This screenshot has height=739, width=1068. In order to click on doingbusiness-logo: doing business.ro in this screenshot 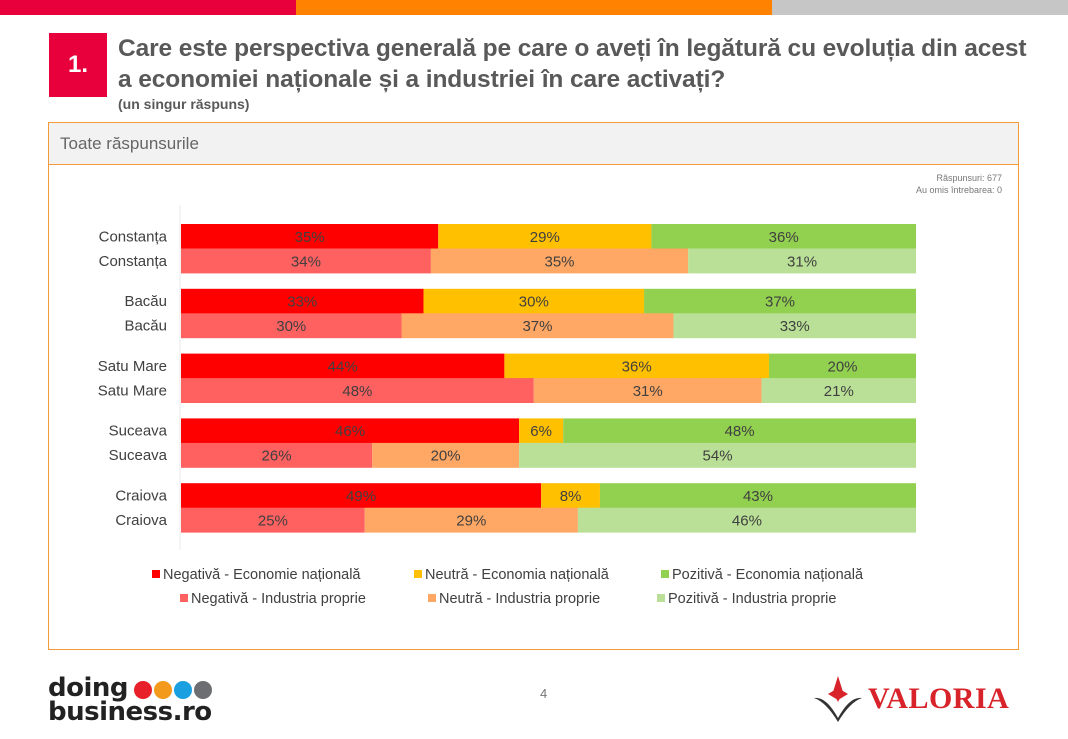, I will do `click(130, 700)`.